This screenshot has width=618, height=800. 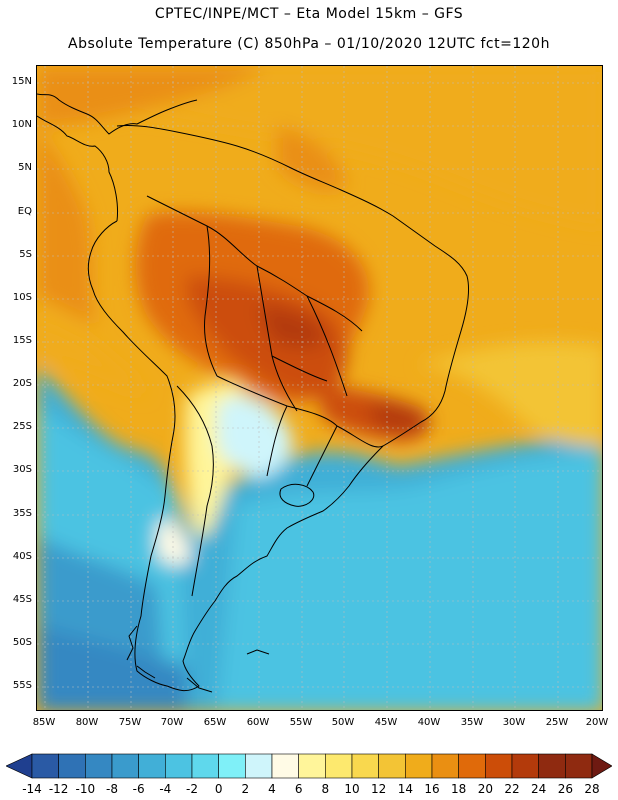 What do you see at coordinates (138, 789) in the screenshot?
I see `colorbar-tick-label: -6` at bounding box center [138, 789].